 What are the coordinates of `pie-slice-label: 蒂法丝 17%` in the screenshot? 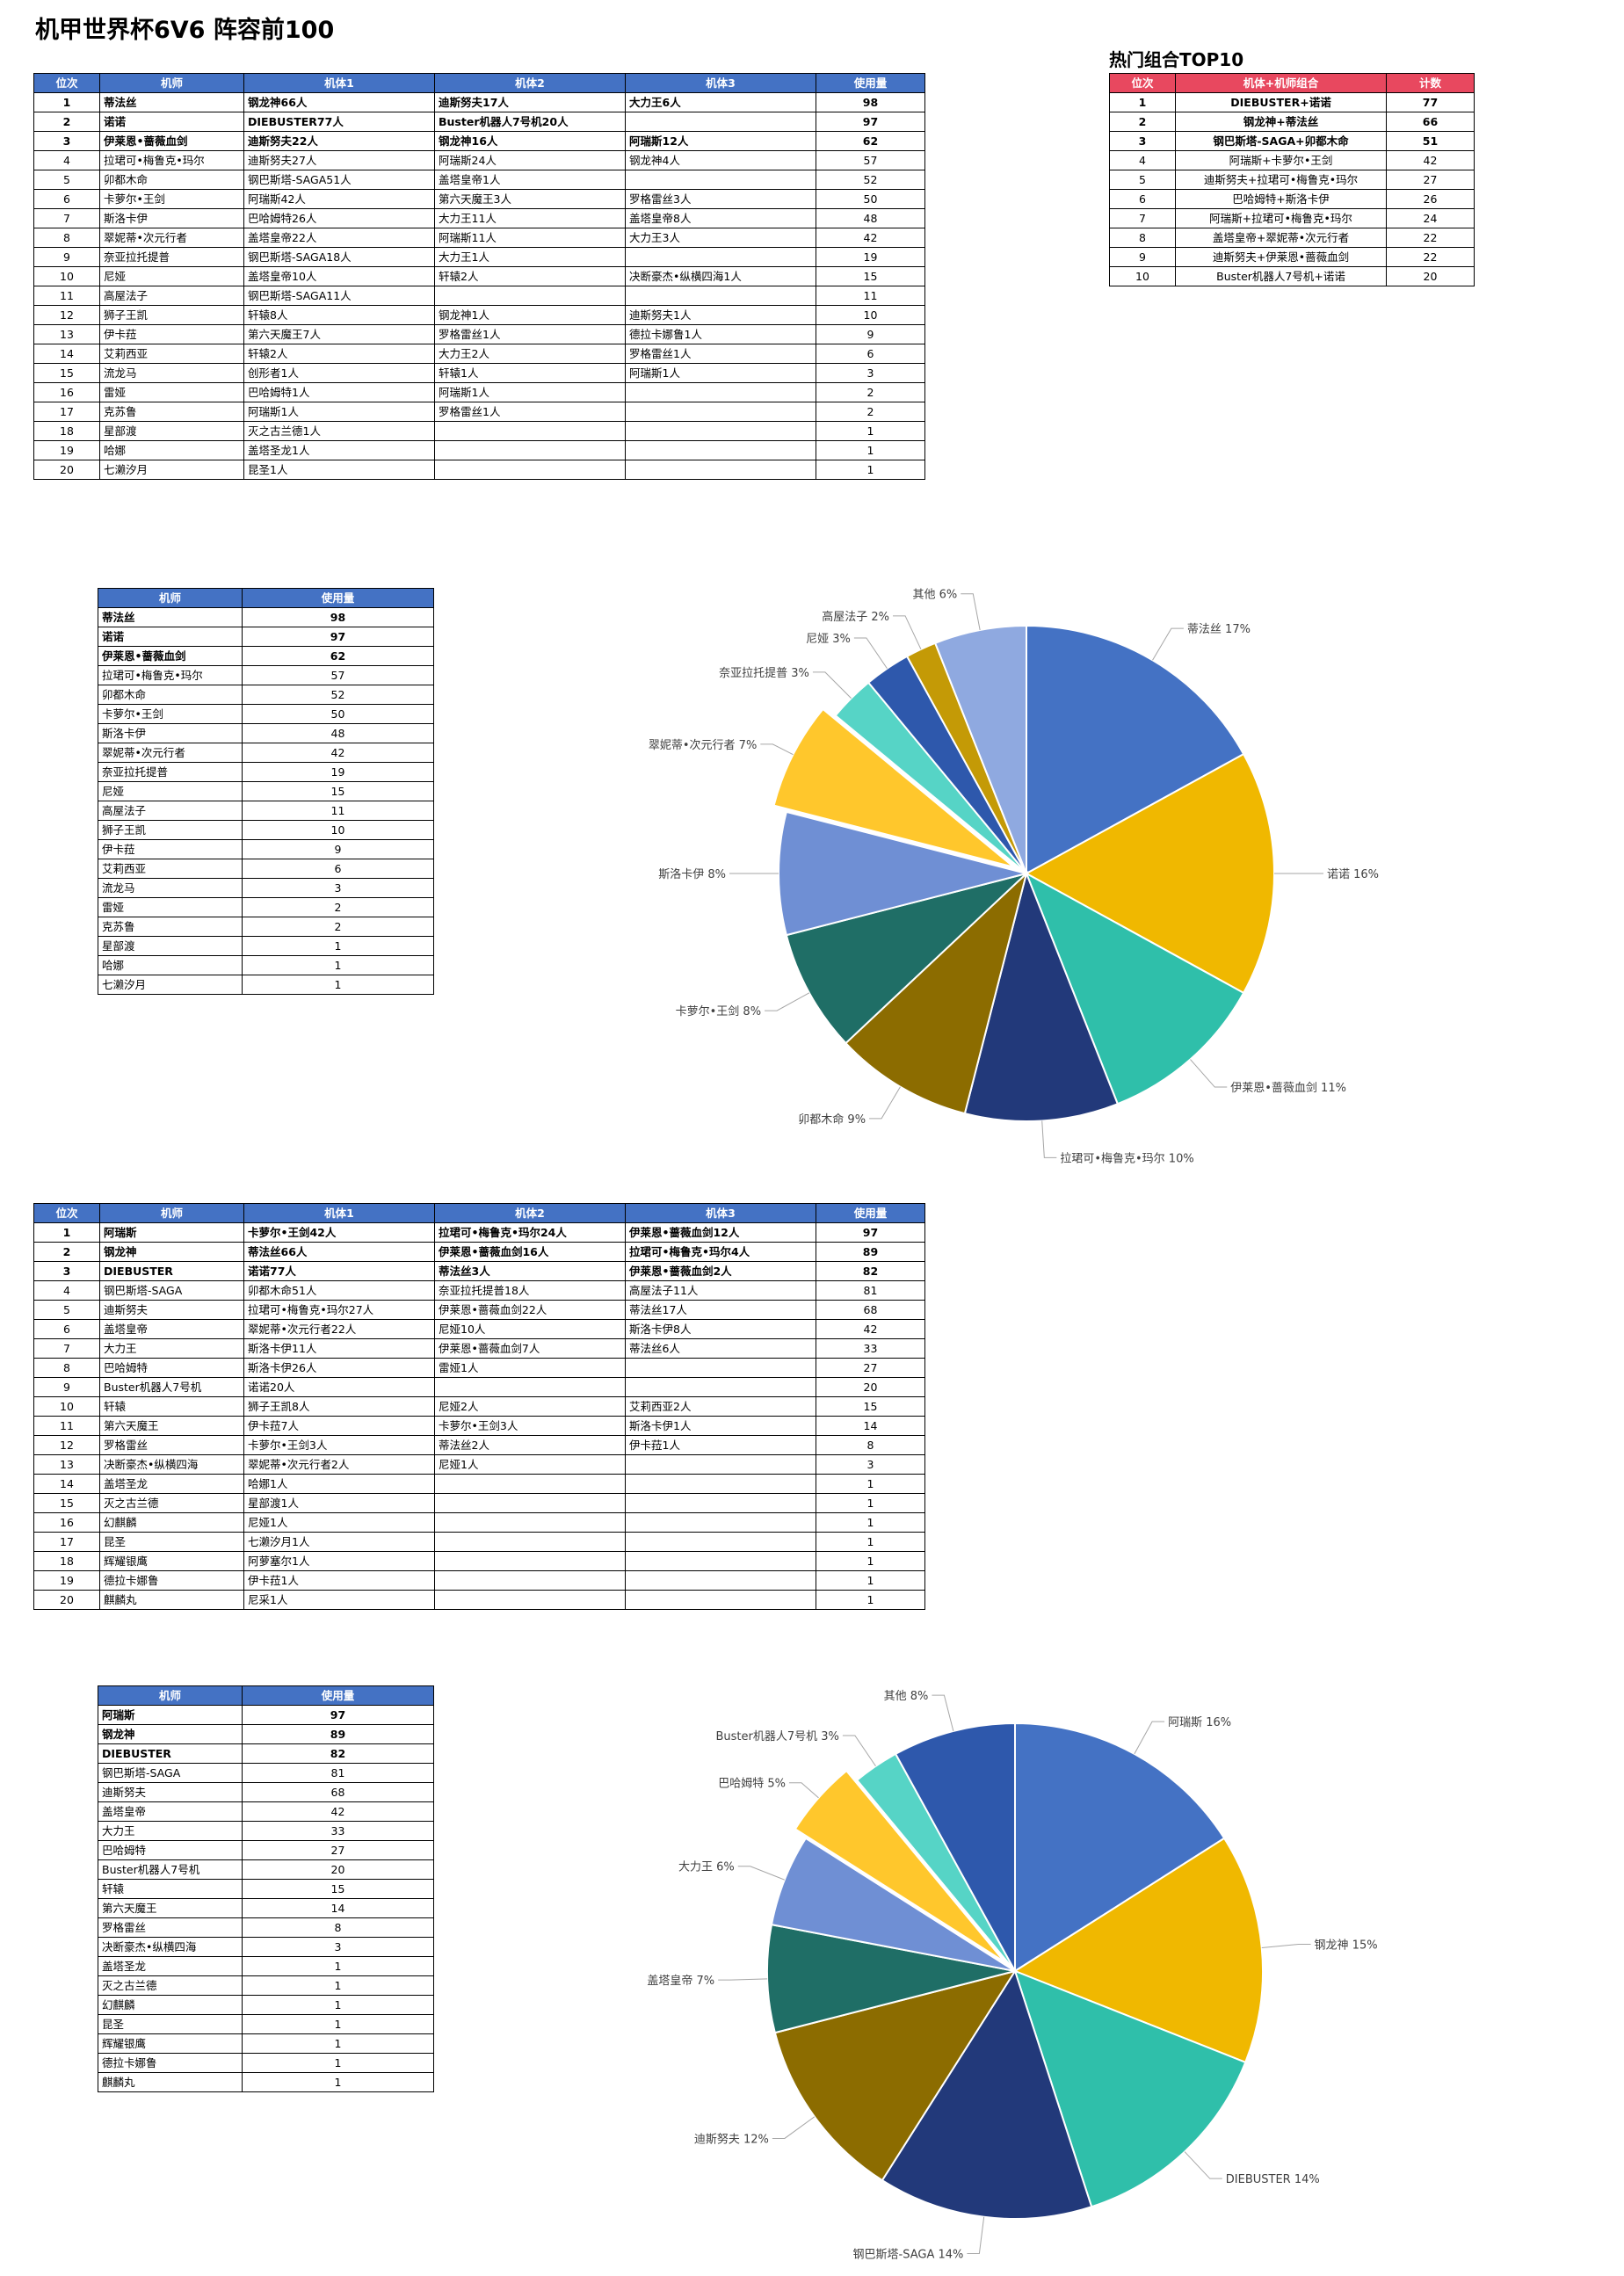 It's located at (1219, 629).